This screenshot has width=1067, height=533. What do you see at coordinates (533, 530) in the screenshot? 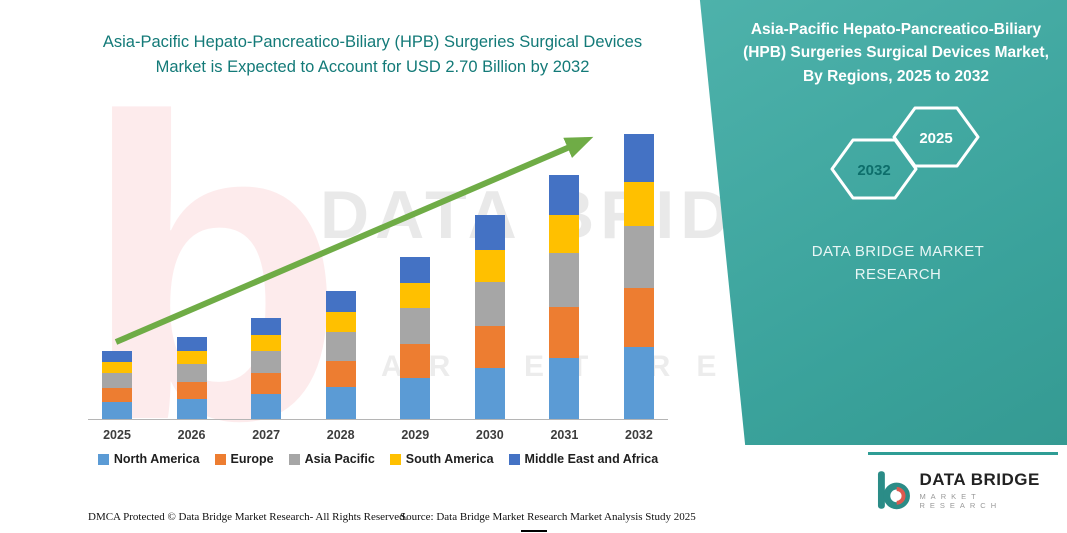
I see `bottom-center-mark` at bounding box center [533, 530].